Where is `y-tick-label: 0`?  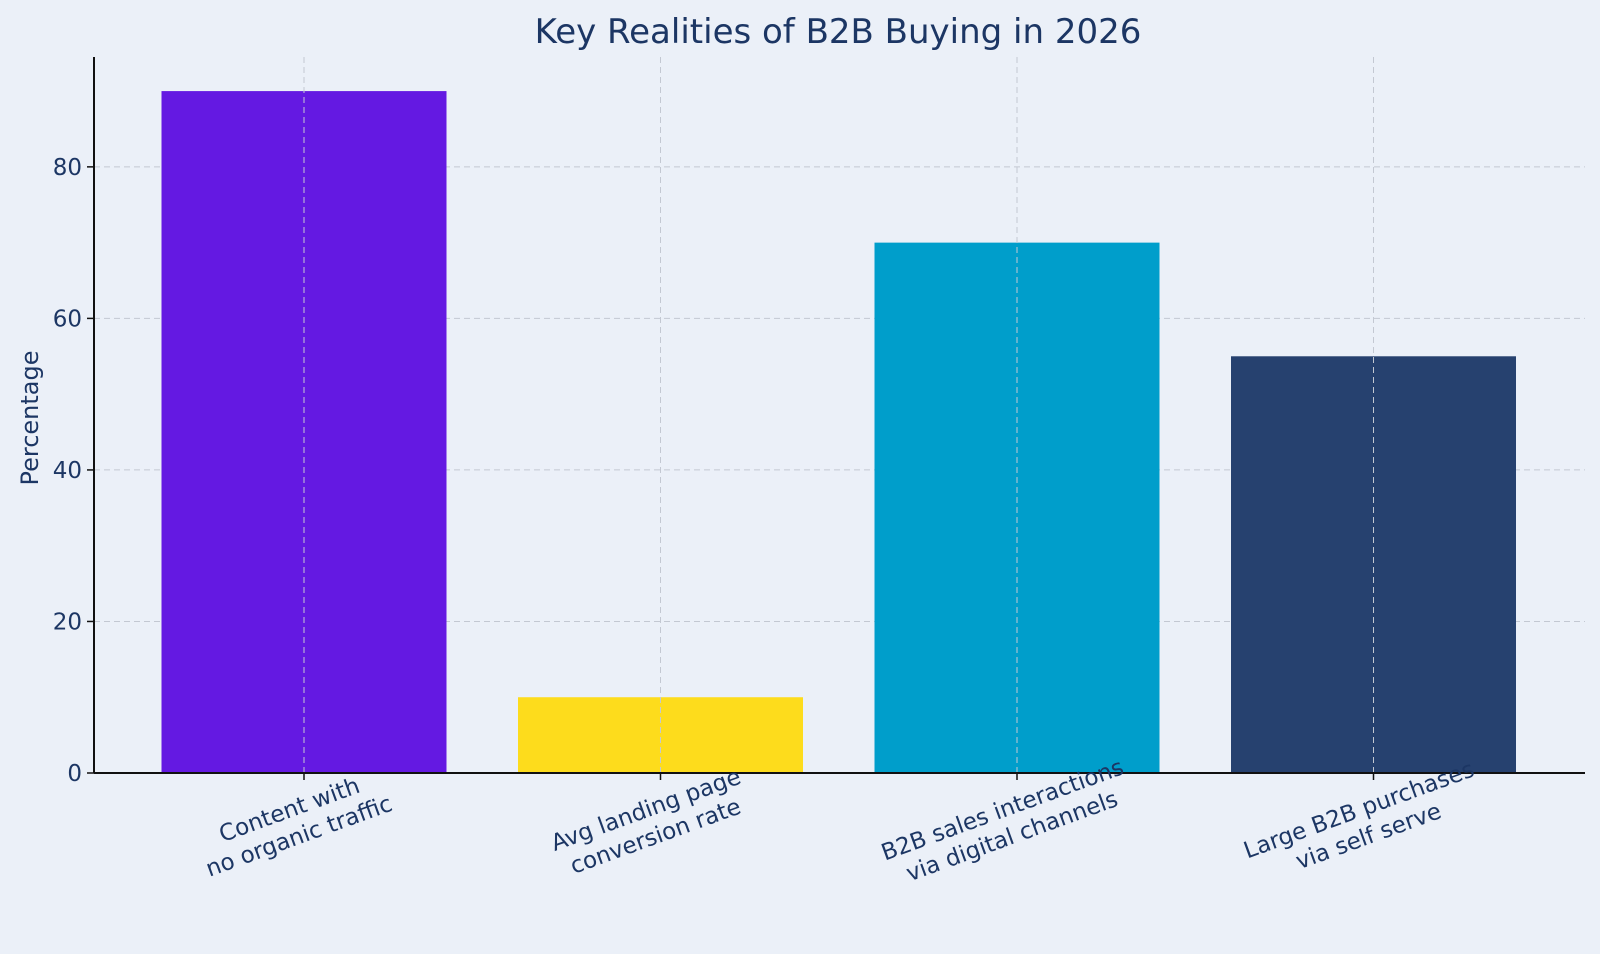
y-tick-label: 0 is located at coordinates (74, 774).